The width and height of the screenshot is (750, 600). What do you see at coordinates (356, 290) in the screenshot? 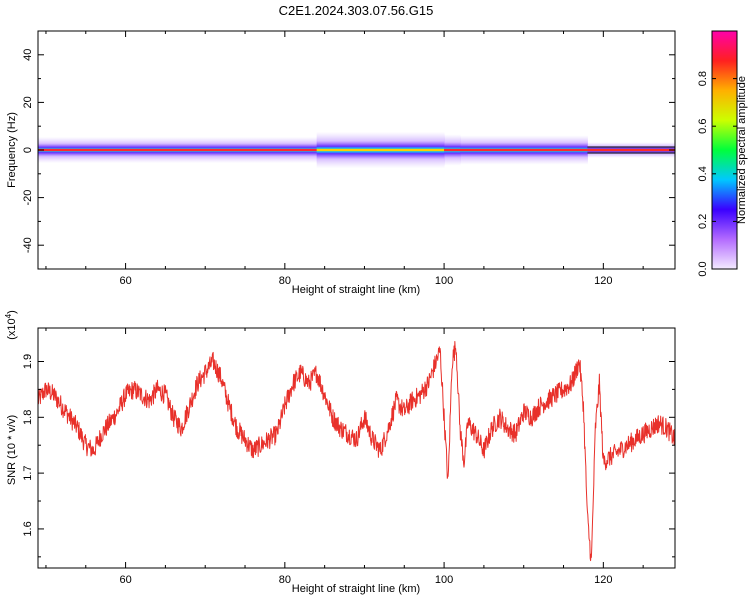
I see `spectrogram-x-axis-label: Height of straight line (km)` at bounding box center [356, 290].